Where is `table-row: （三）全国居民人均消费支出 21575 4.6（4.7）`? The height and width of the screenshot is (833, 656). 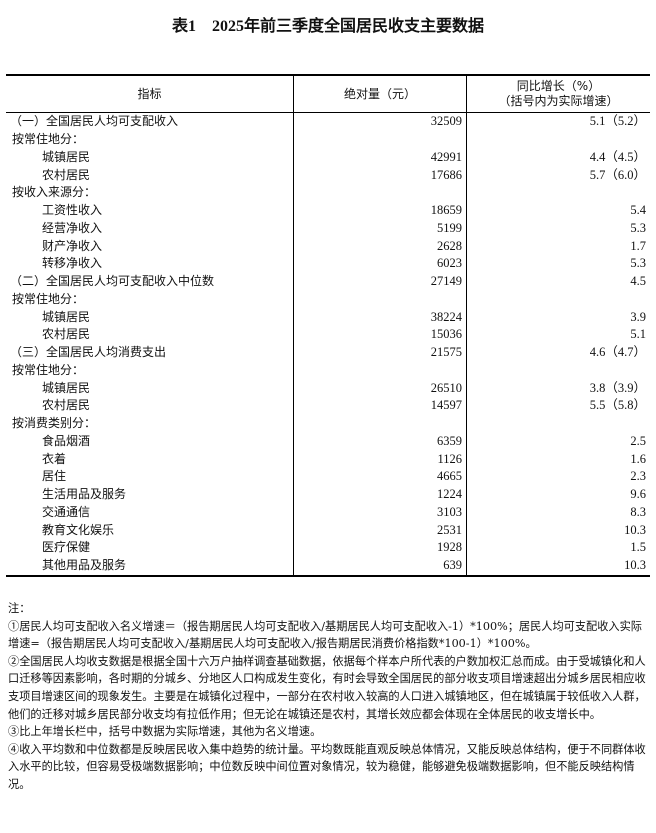
table-row: （三）全国居民人均消费支出 21575 4.6（4.7） is located at coordinates (328, 352).